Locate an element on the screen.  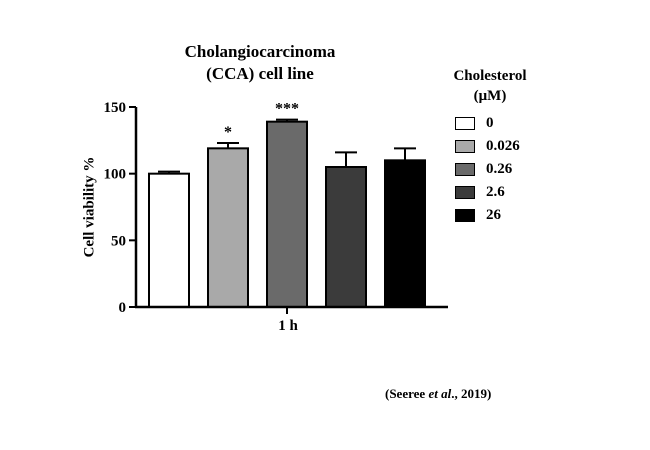
legend-title-line-1: Cholesterol is located at coordinates (490, 76).